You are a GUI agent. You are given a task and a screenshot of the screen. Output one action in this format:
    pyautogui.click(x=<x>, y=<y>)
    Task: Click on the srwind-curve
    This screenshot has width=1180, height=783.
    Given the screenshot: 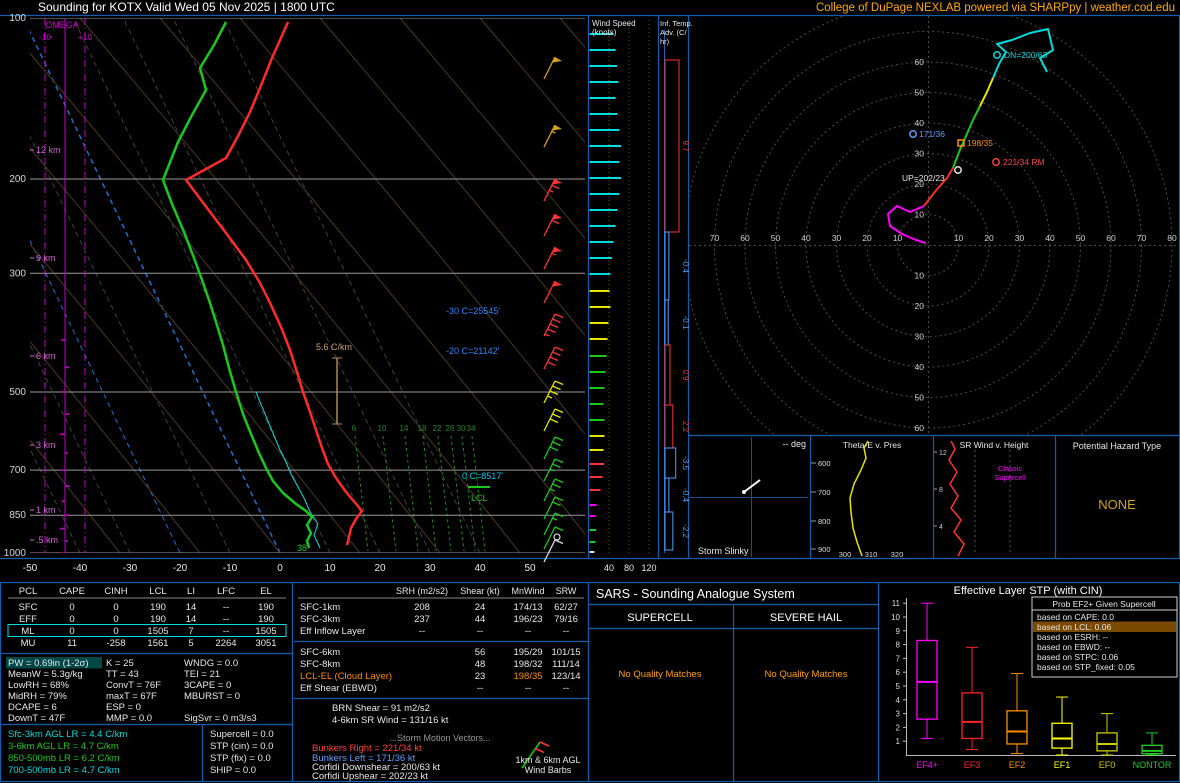 What is the action you would take?
    pyautogui.click(x=956, y=498)
    